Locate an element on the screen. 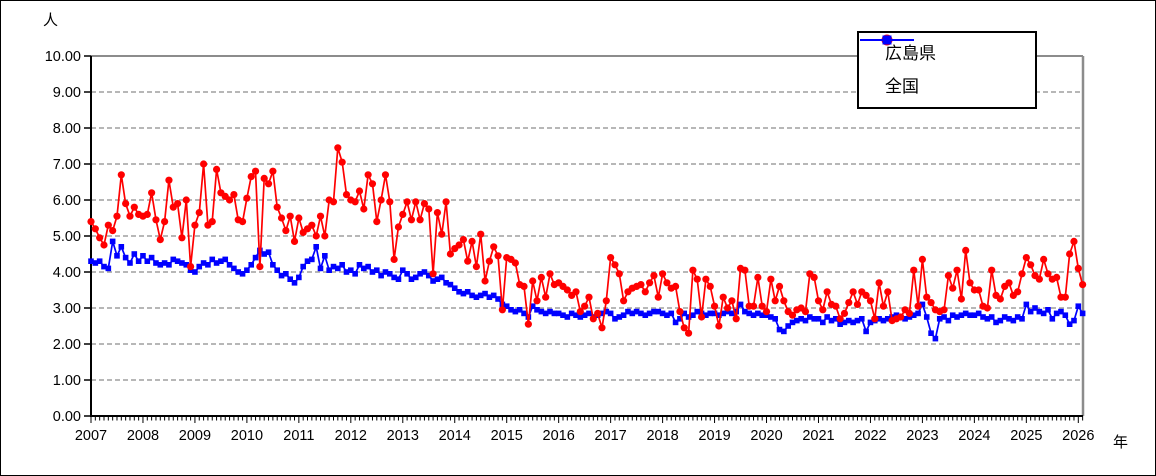 The width and height of the screenshot is (1156, 476). x-axis-title: 年 is located at coordinates (1121, 442).